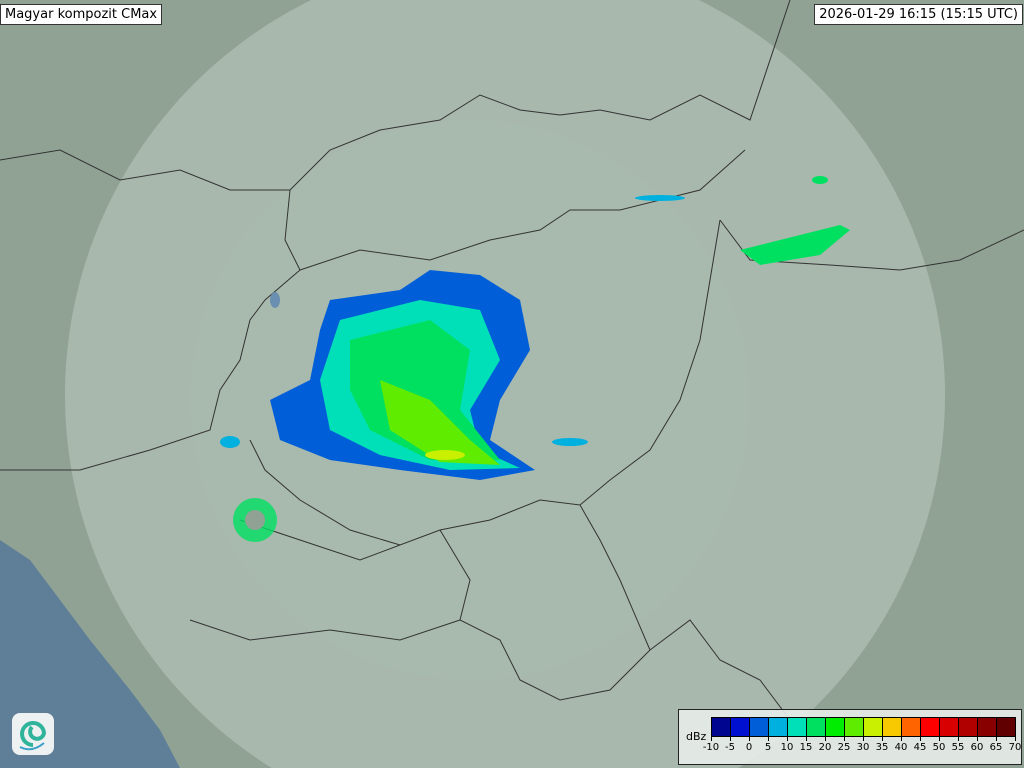 This screenshot has height=768, width=1024. What do you see at coordinates (711, 747) in the screenshot?
I see `legend-tick-label: -10` at bounding box center [711, 747].